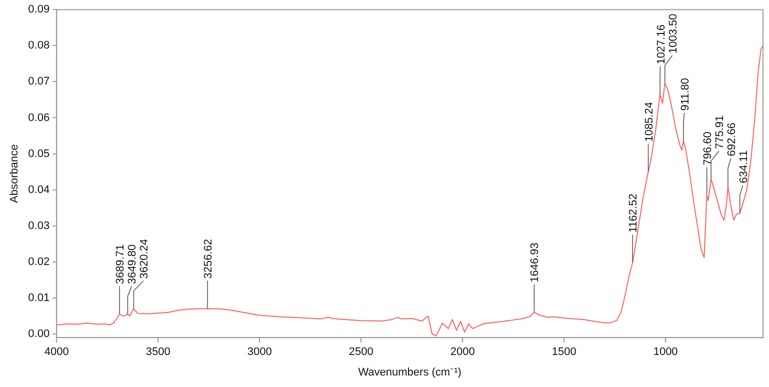 This screenshot has width=769, height=387. Describe the element at coordinates (685, 94) in the screenshot. I see `annotation: 911.80` at that location.